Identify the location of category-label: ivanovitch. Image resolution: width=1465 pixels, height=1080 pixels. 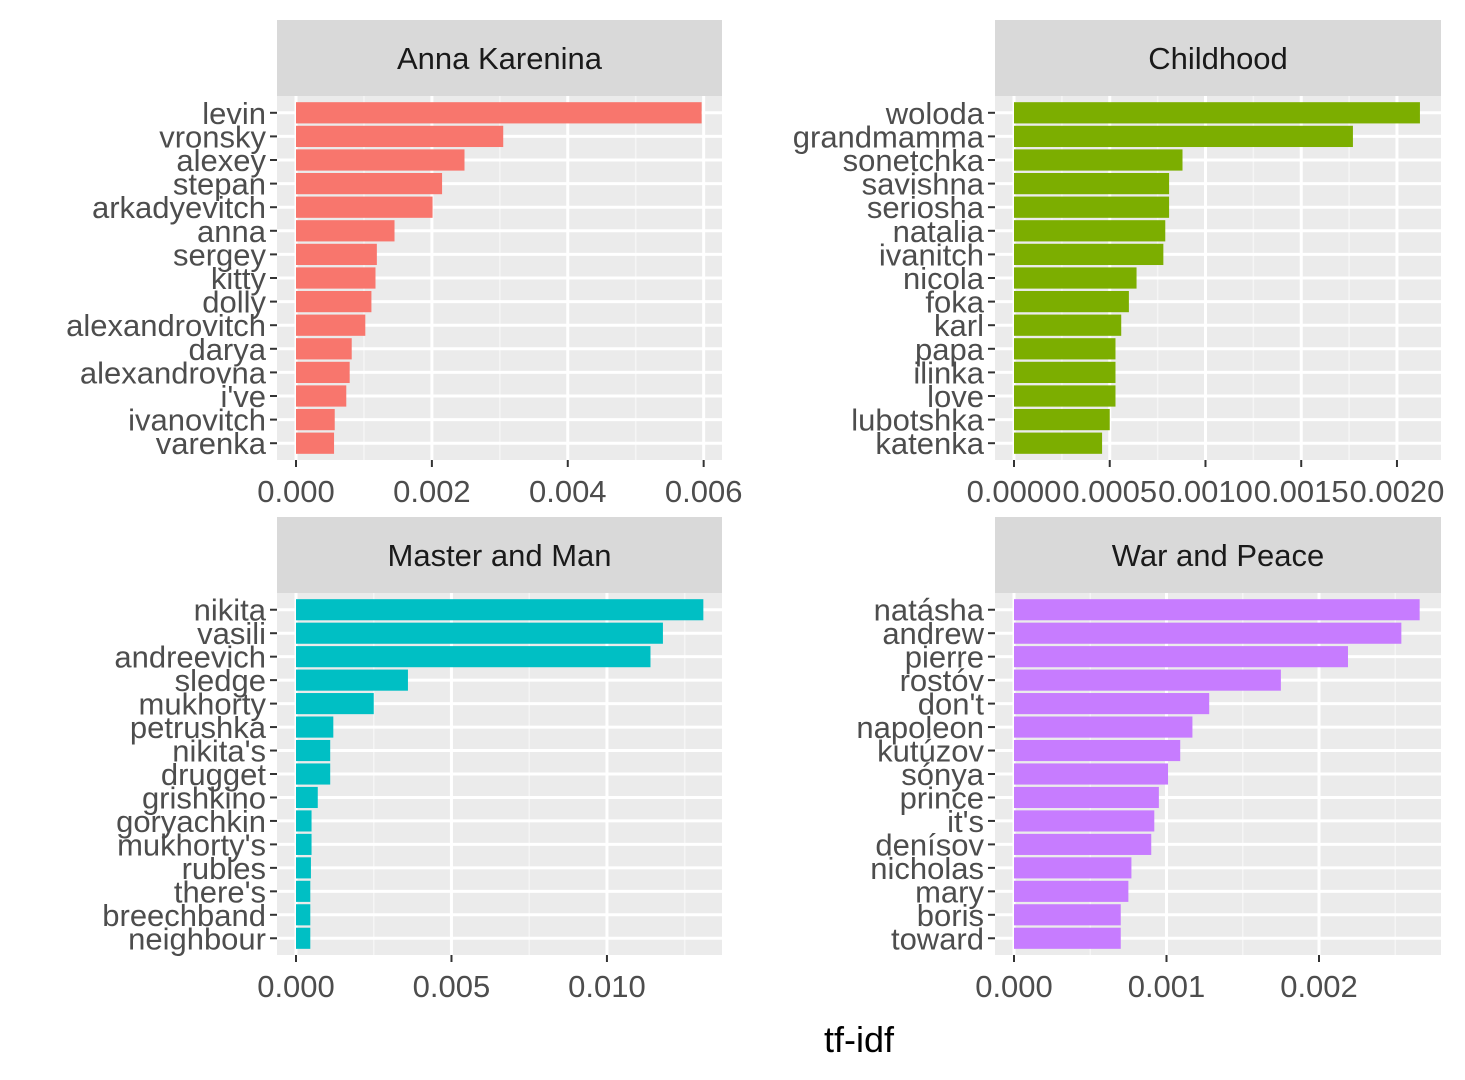
(197, 420).